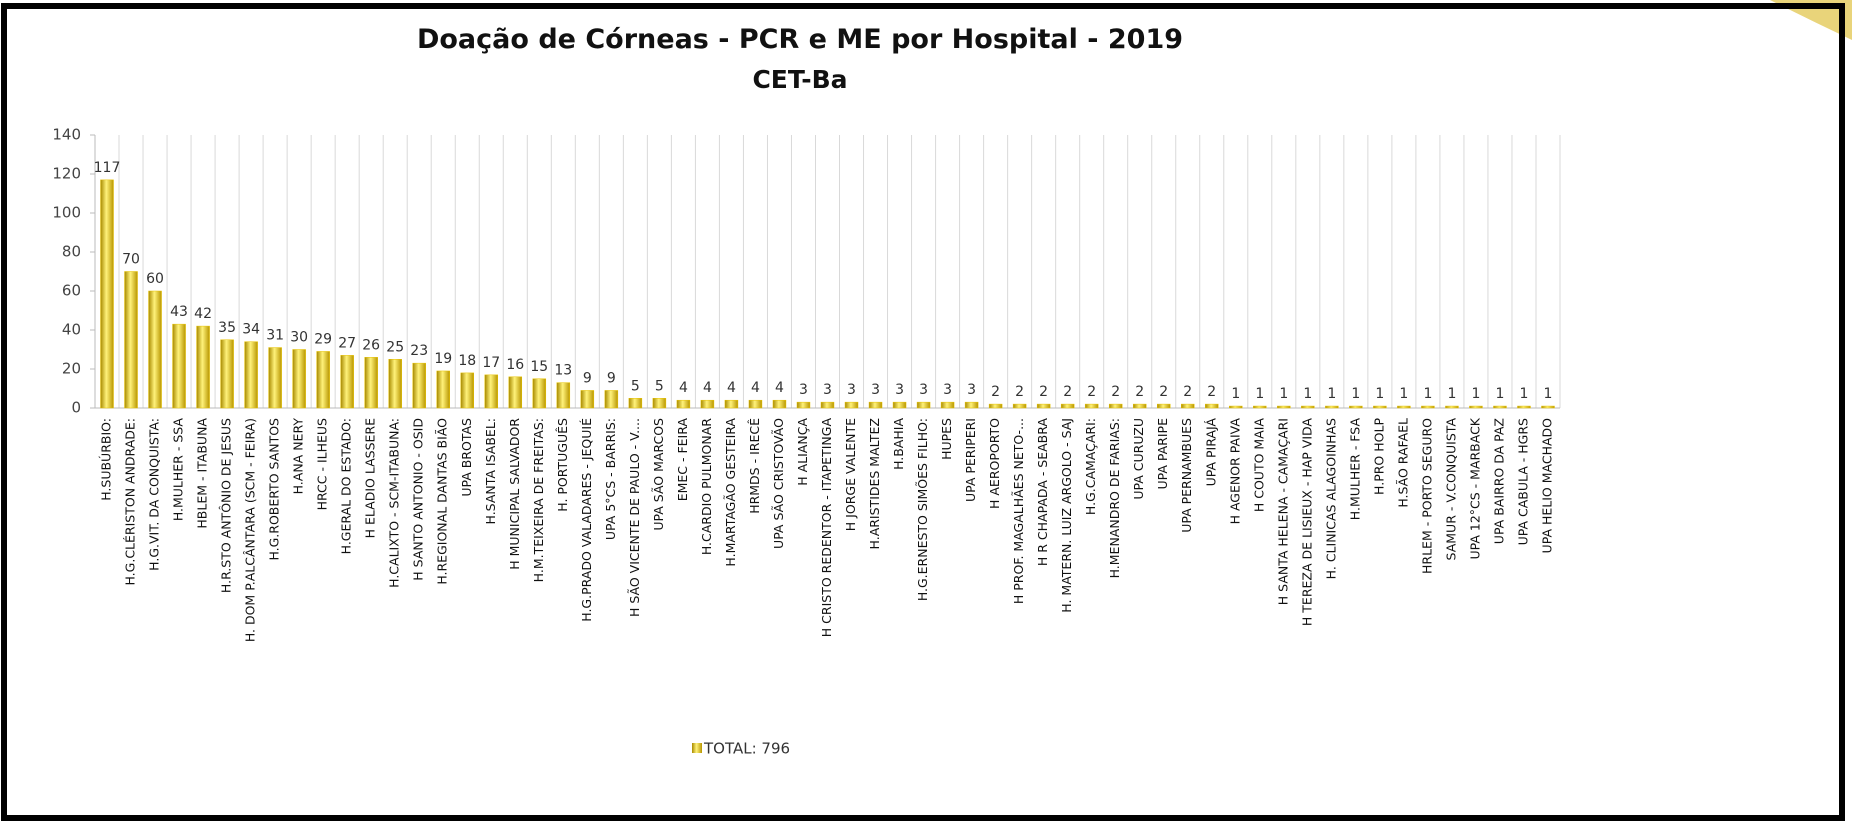  What do you see at coordinates (515, 365) in the screenshot?
I see `data-label: 16` at bounding box center [515, 365].